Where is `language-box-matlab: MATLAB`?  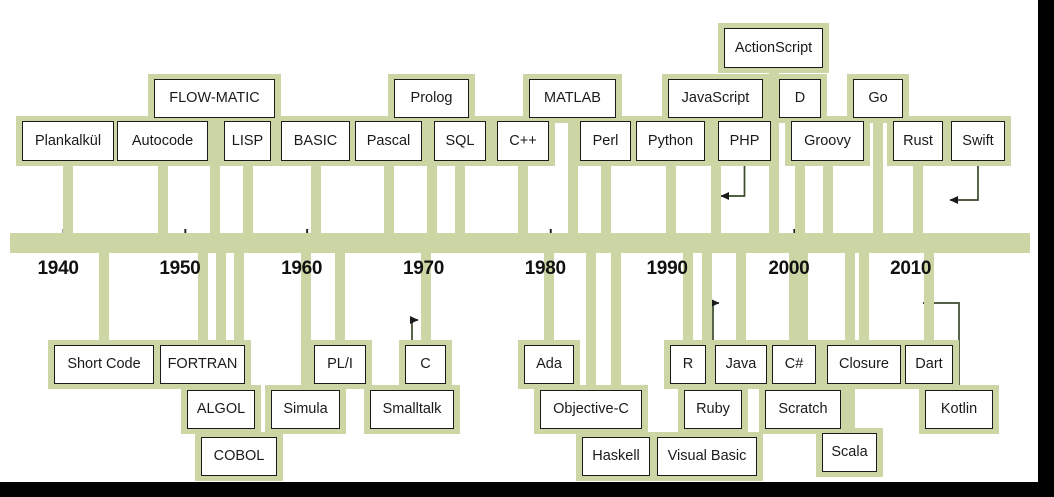
language-box-matlab: MATLAB is located at coordinates (572, 98).